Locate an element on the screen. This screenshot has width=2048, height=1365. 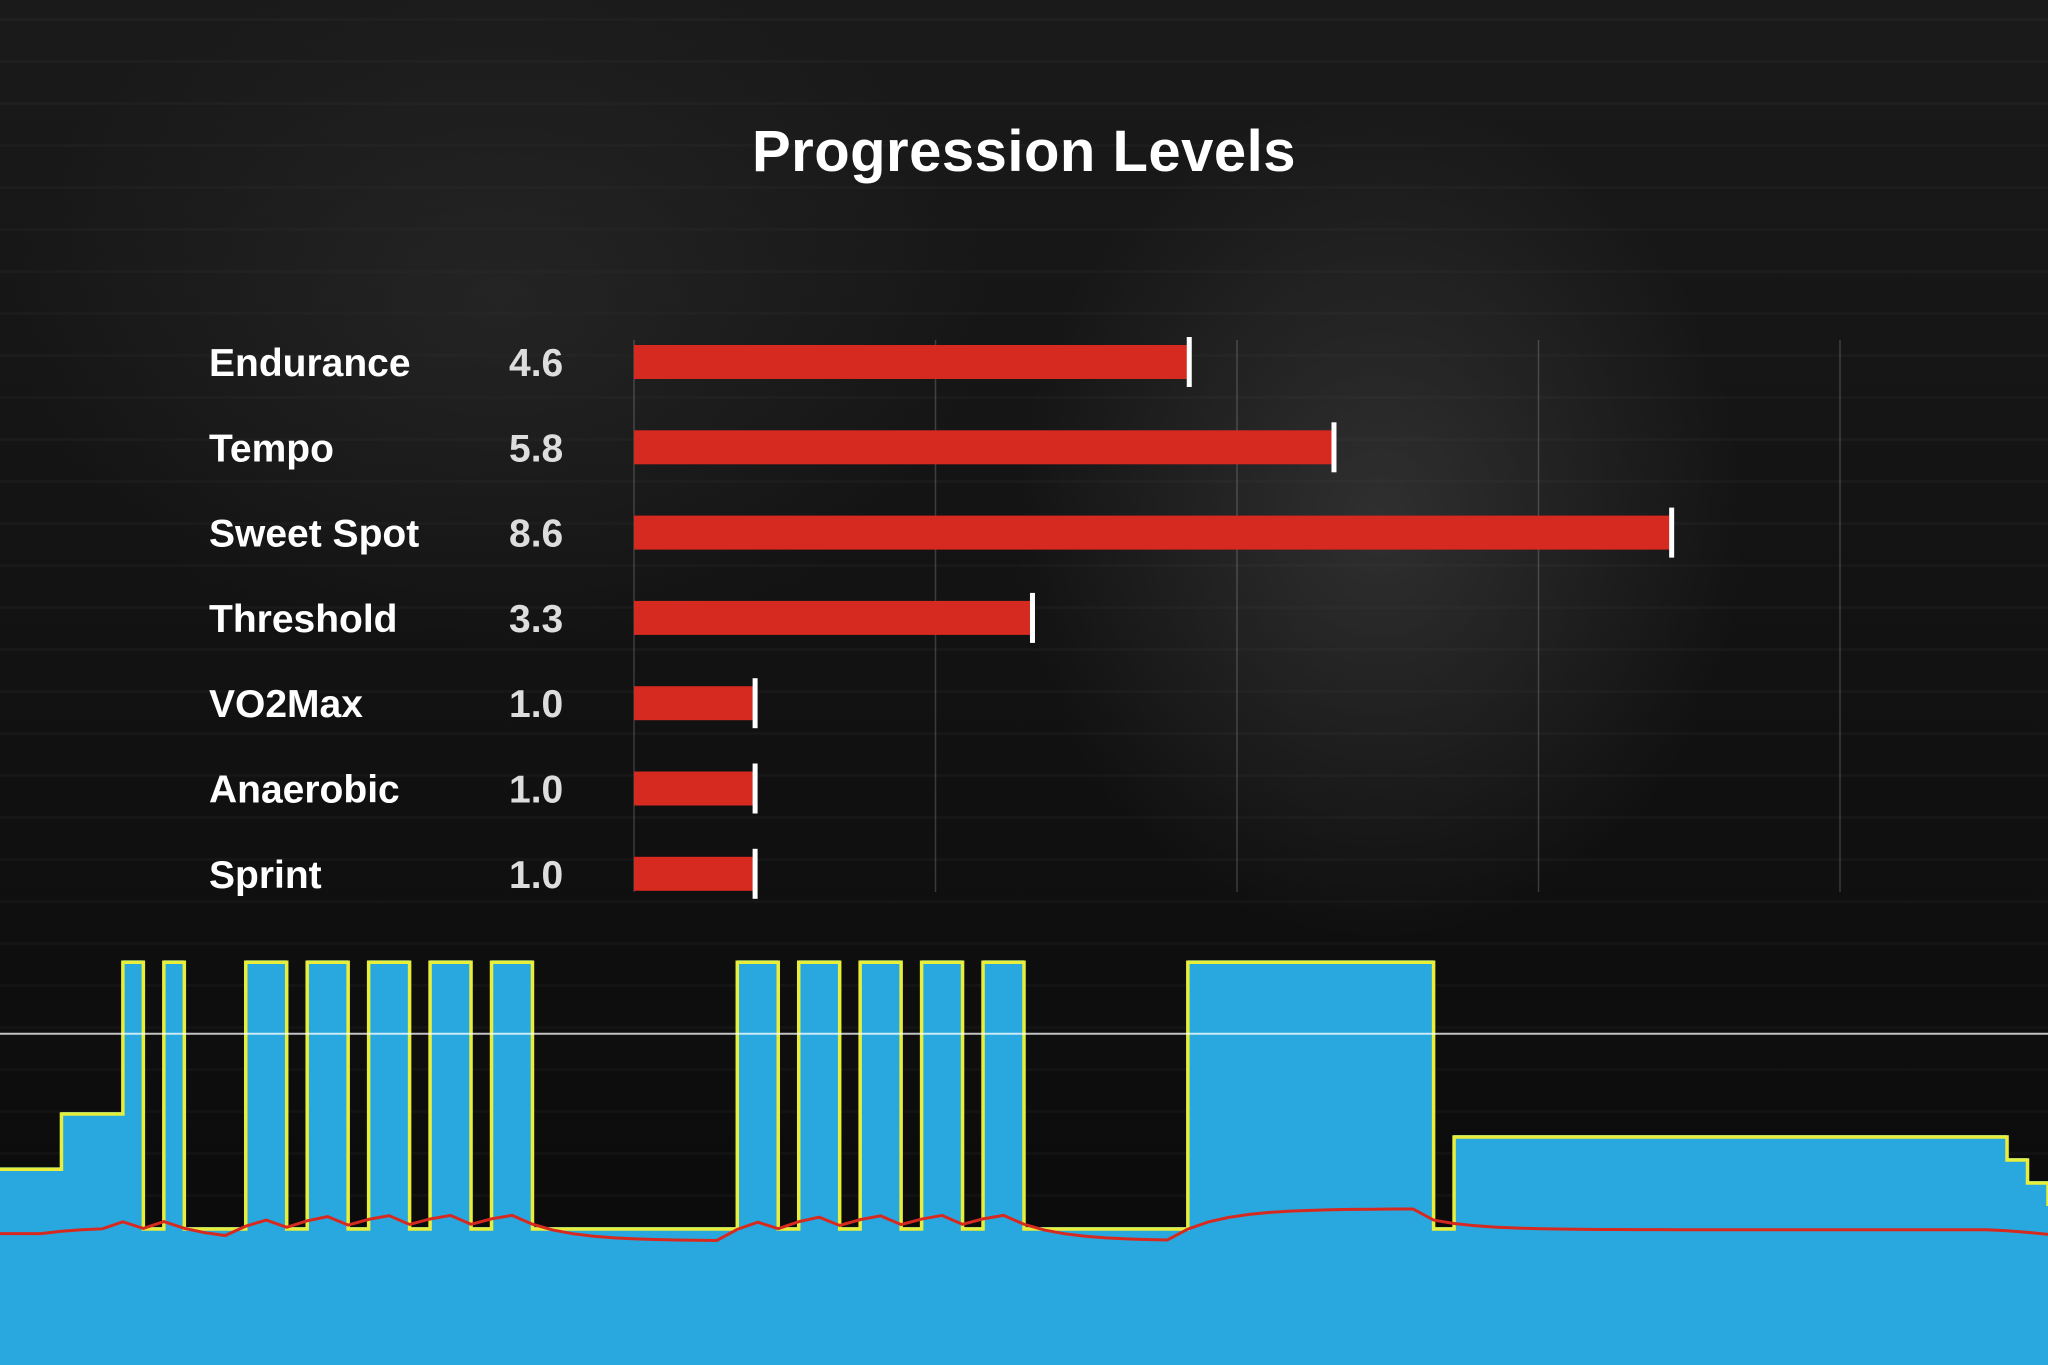
category-label: Sweet Spot is located at coordinates (314, 534).